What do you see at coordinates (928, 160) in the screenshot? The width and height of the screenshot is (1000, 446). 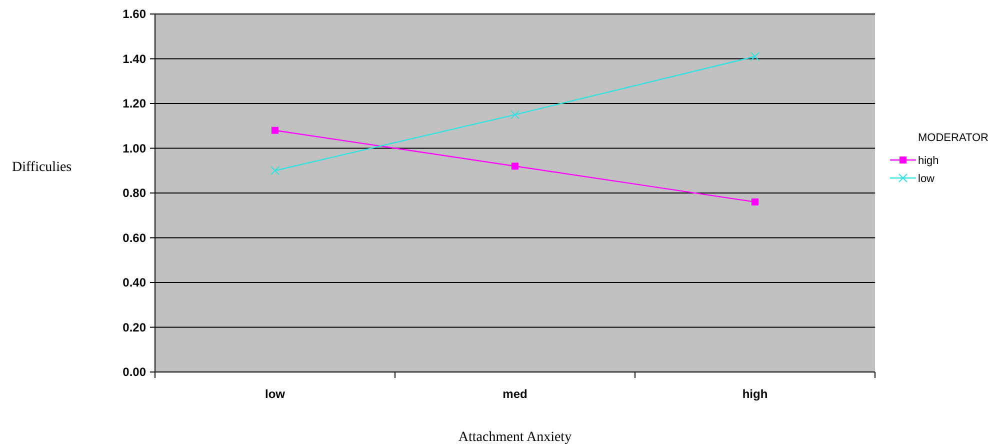 I see `legend-label: high` at bounding box center [928, 160].